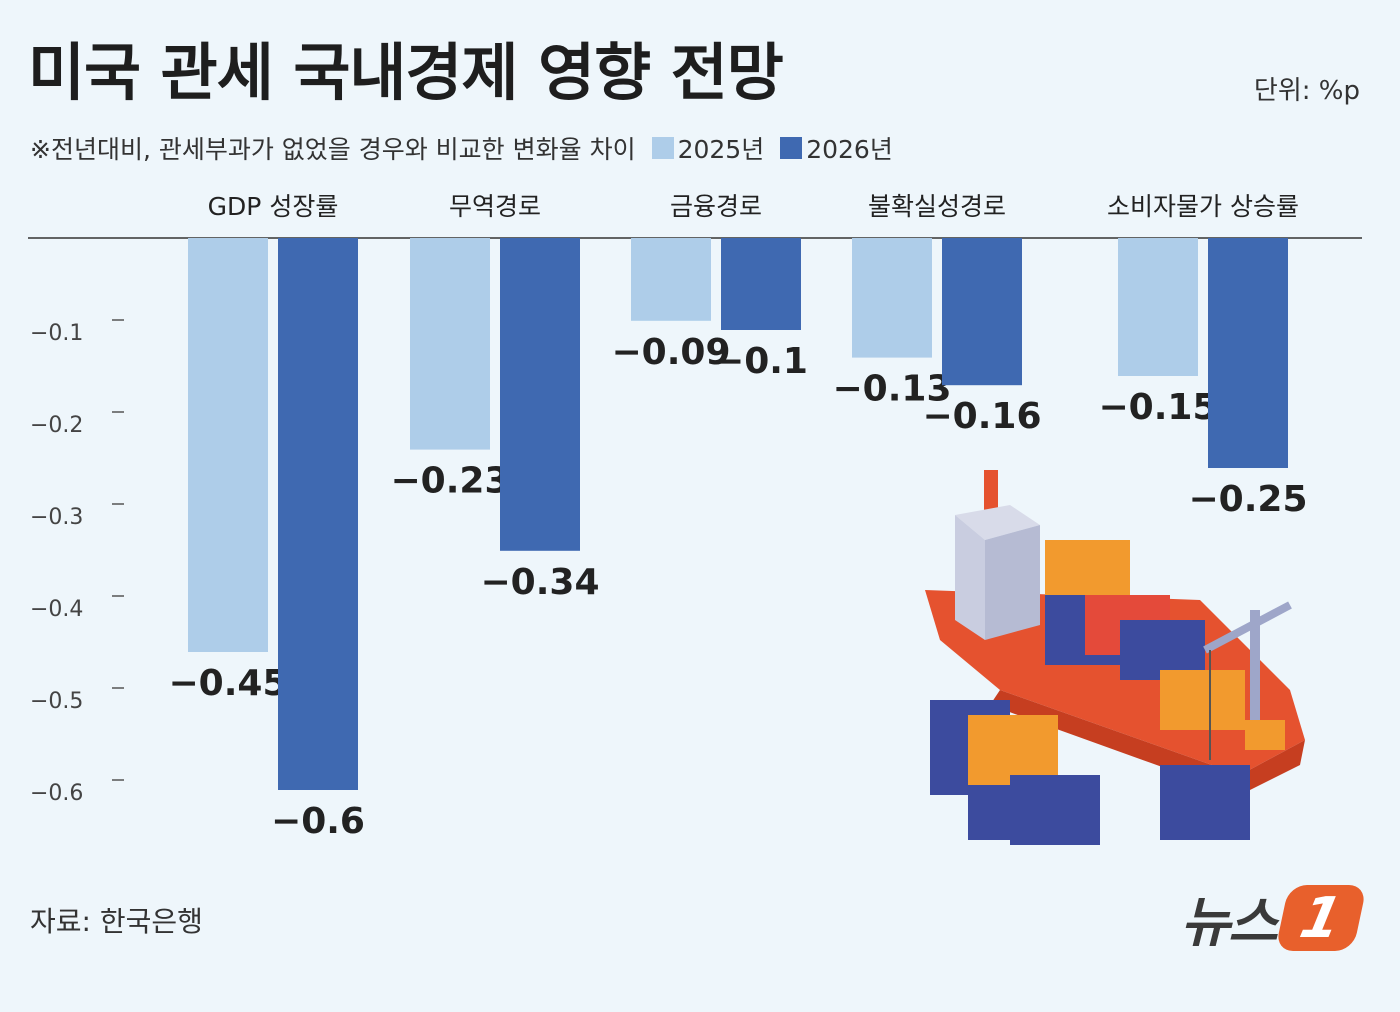  I want to click on y-tick-label: −0.5, so click(56, 701).